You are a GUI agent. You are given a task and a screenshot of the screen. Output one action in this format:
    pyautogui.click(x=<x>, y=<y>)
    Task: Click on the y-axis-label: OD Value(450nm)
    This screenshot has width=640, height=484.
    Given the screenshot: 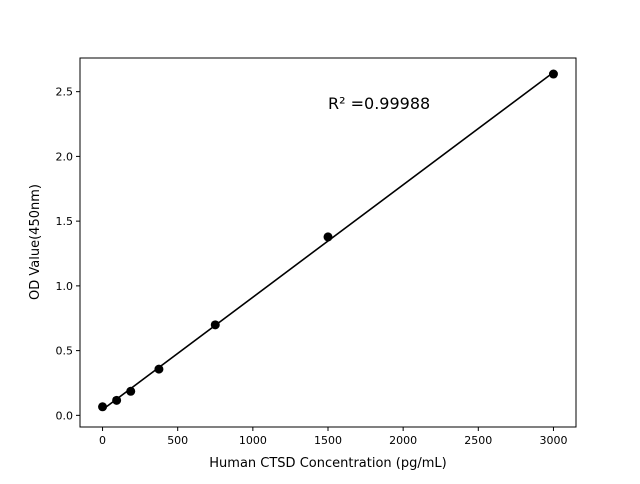 What is the action you would take?
    pyautogui.click(x=35, y=242)
    